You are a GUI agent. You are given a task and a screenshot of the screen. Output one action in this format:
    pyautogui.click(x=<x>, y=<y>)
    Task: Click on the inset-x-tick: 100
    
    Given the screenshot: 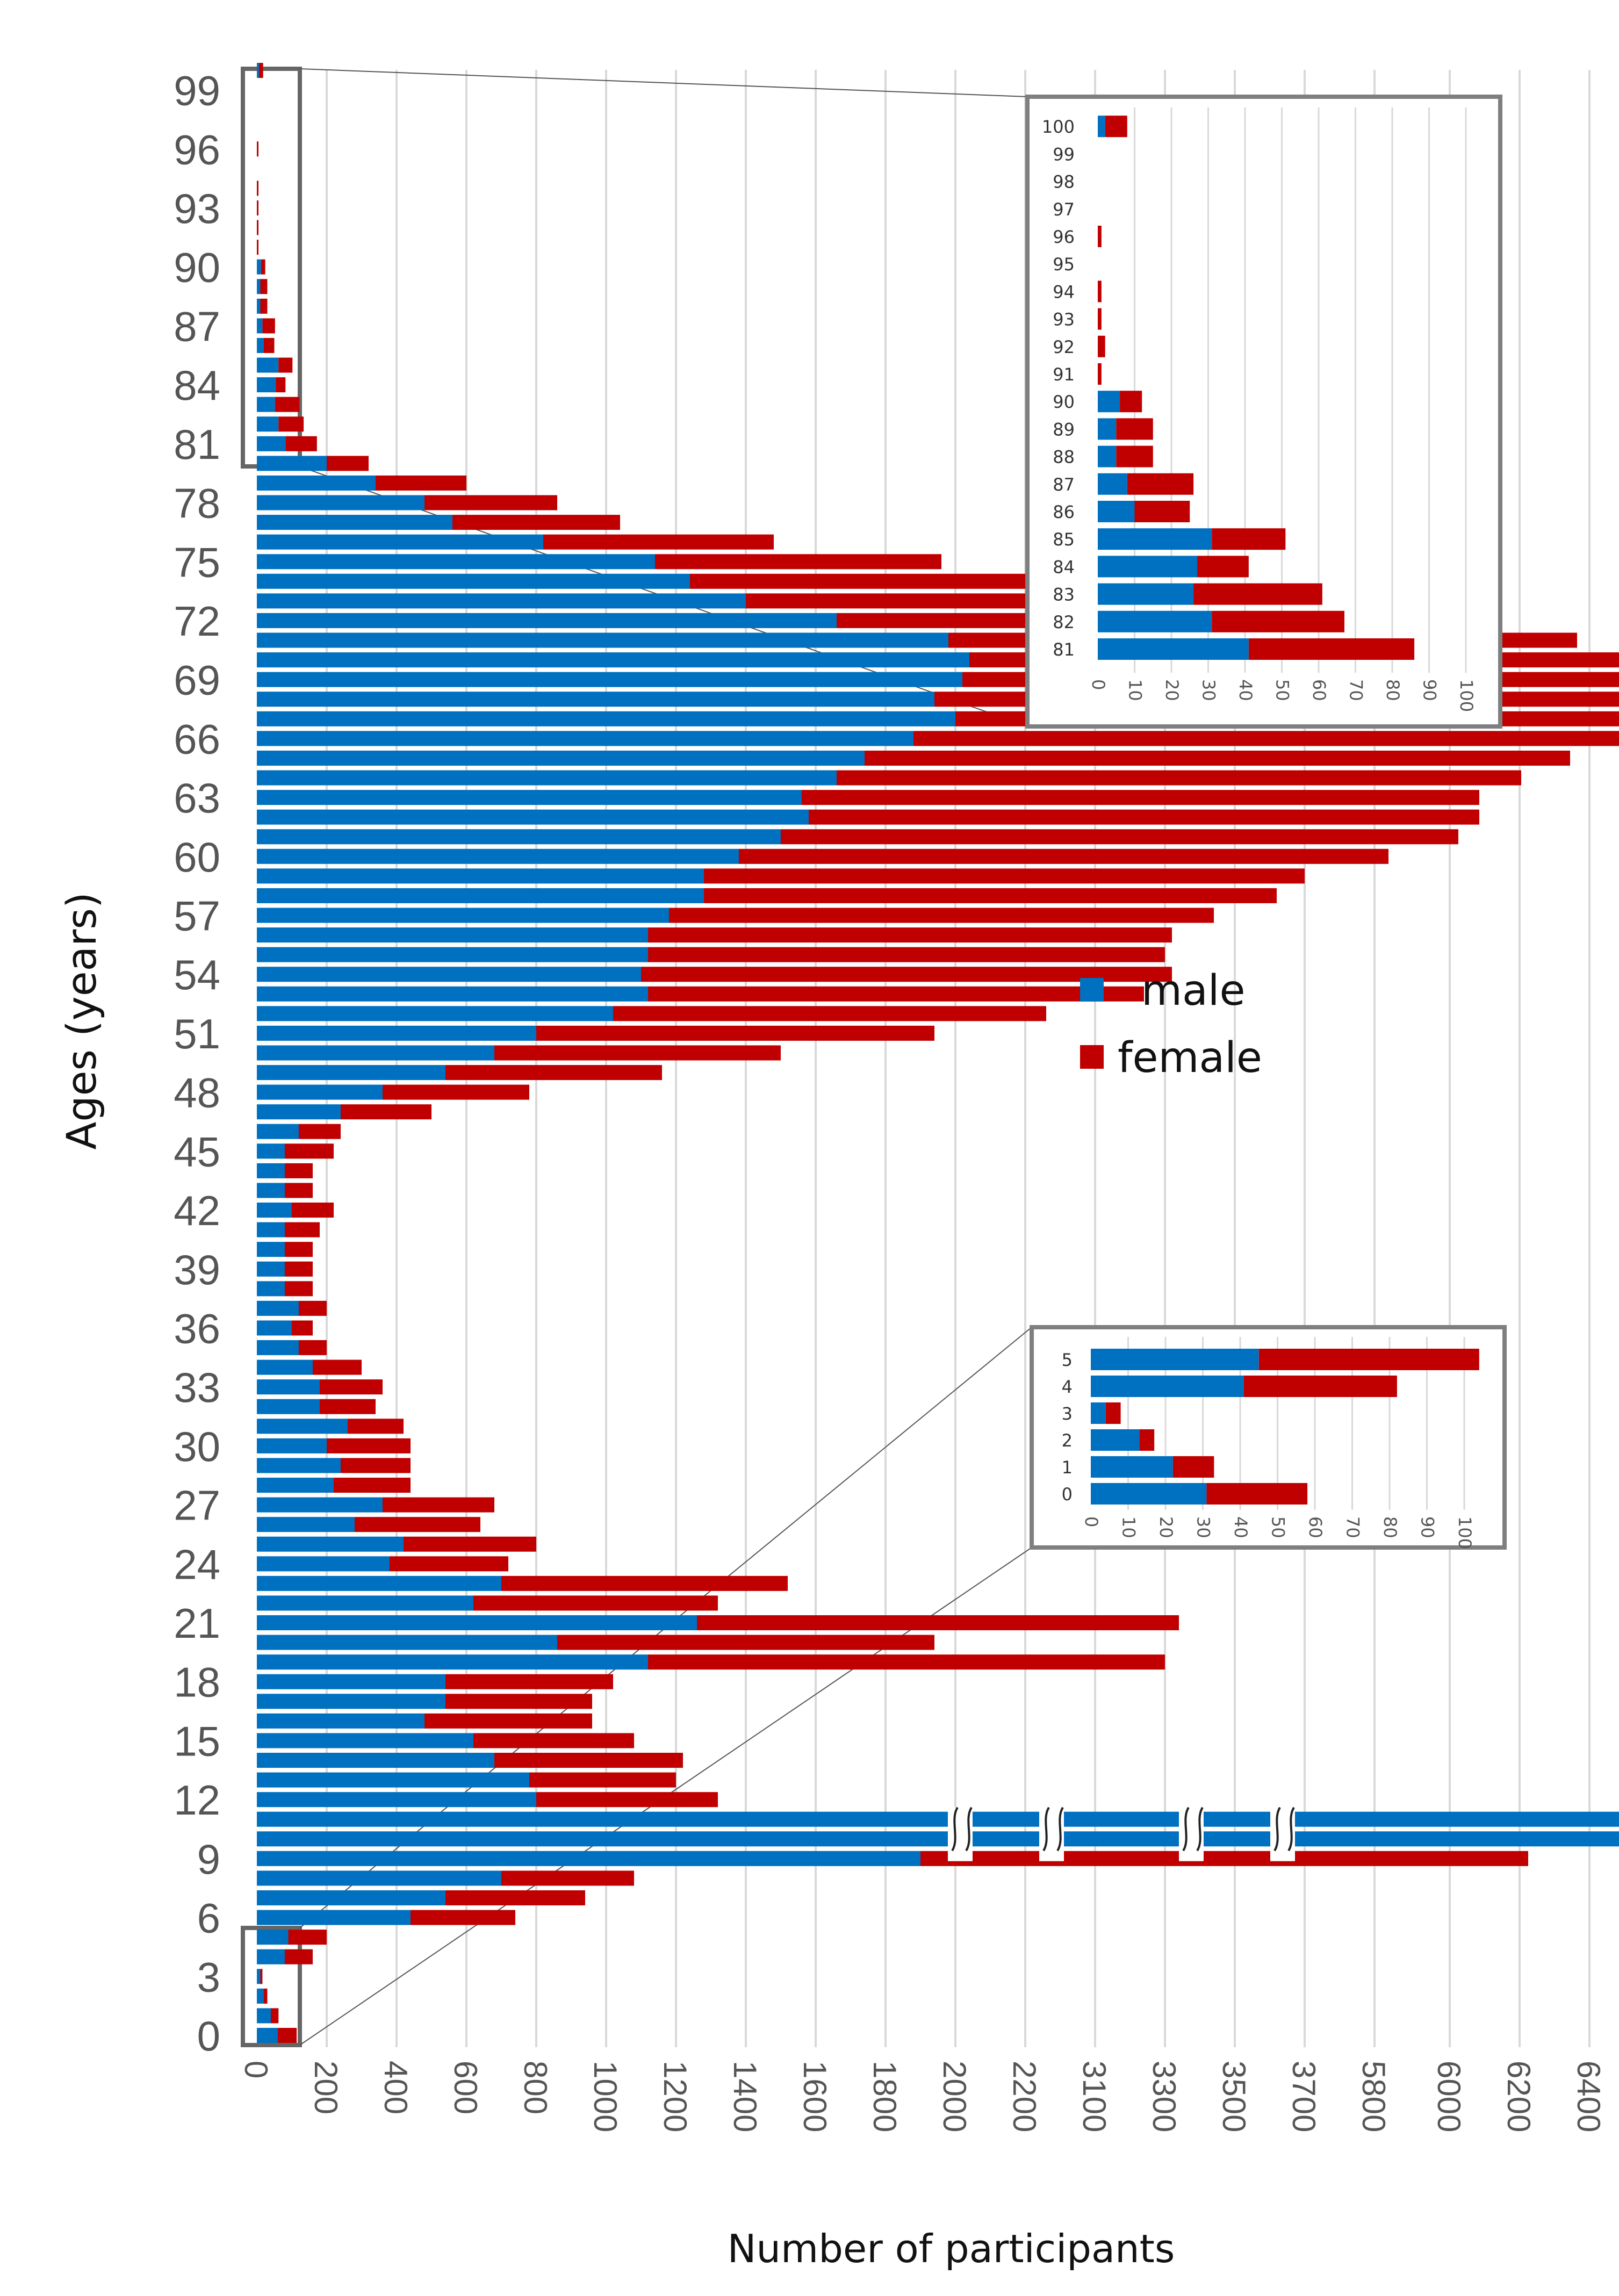 What is the action you would take?
    pyautogui.click(x=1466, y=695)
    